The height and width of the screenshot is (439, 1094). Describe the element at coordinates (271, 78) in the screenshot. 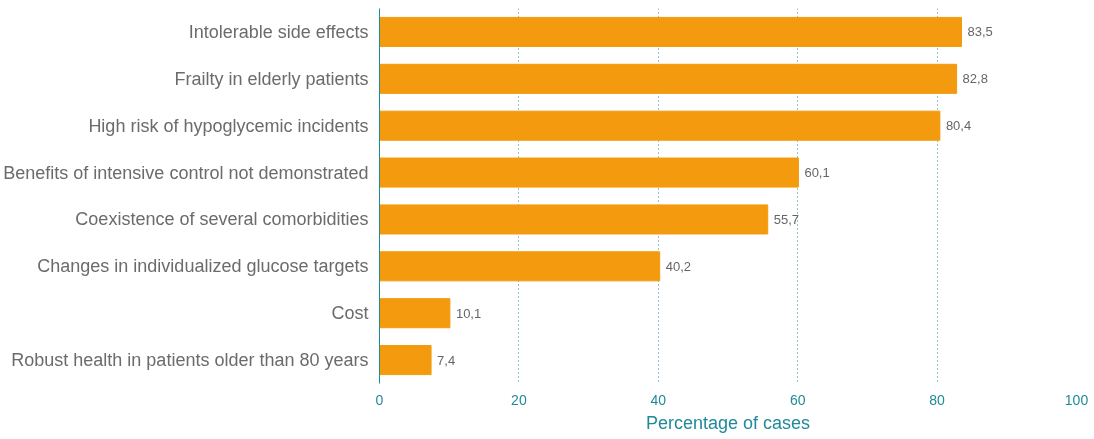

I see `y-tick-label: Frailty in elderly patients` at that location.